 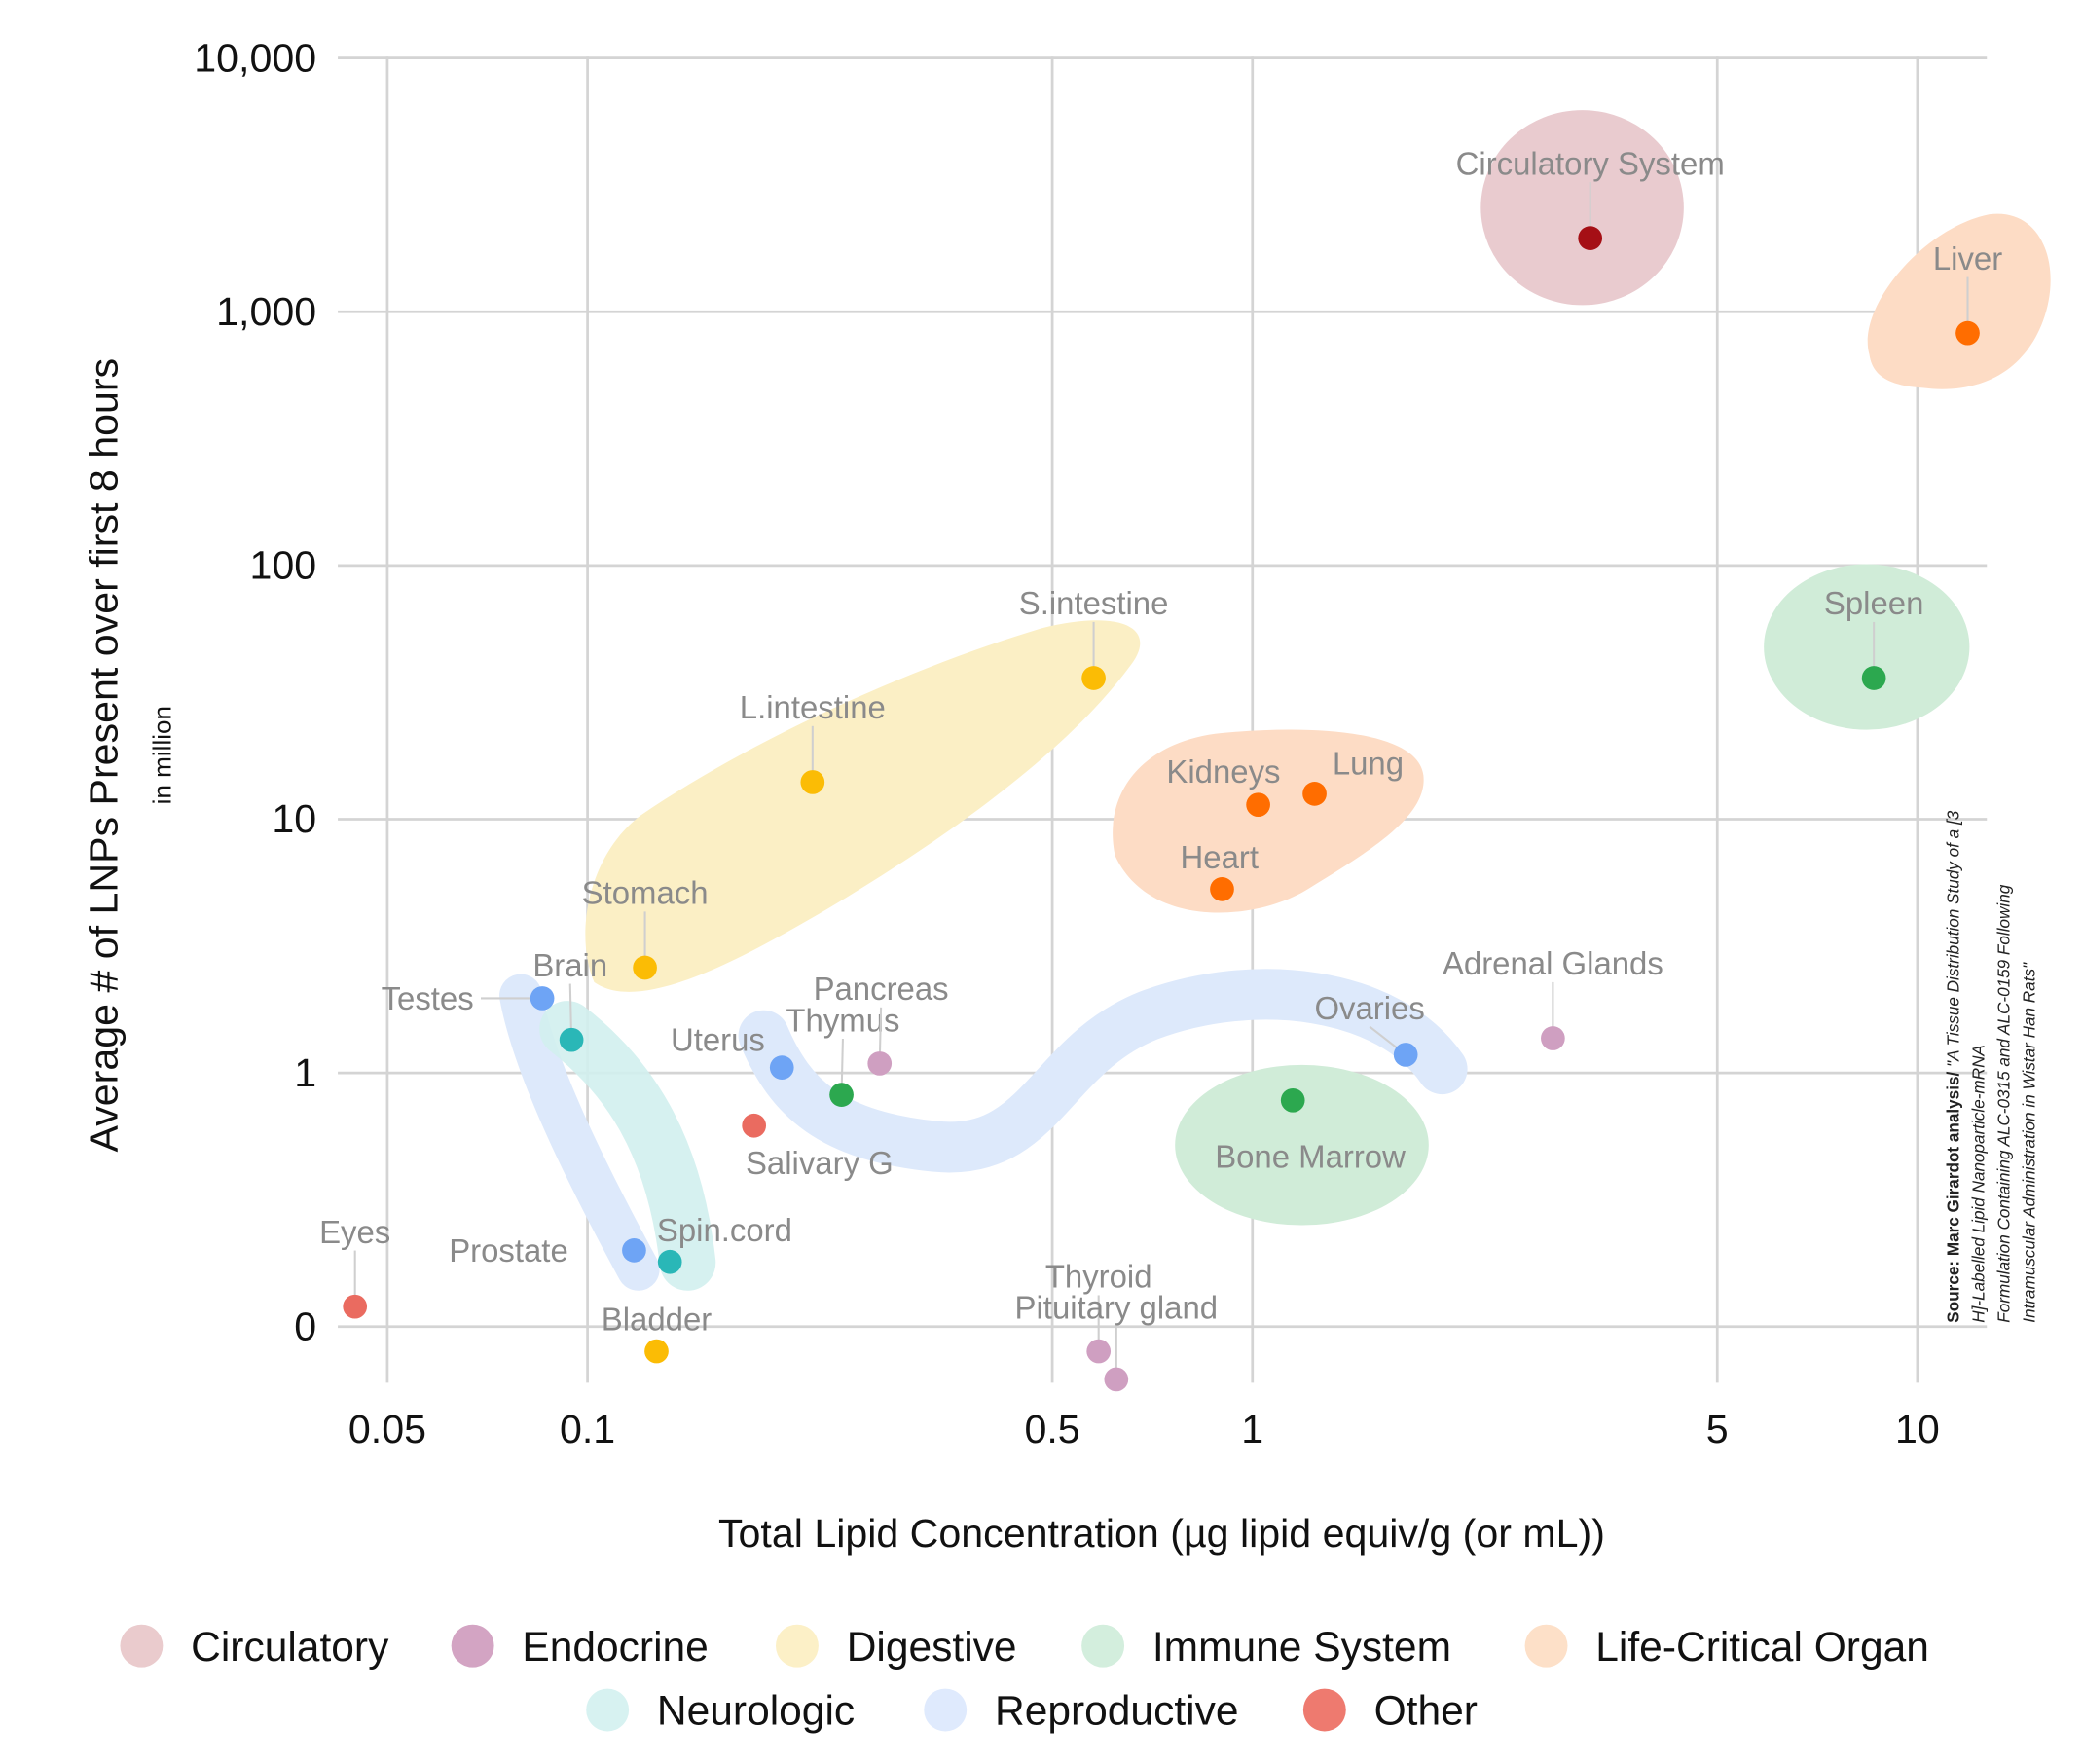 What do you see at coordinates (290, 1648) in the screenshot?
I see `legend-label: Circulatory` at bounding box center [290, 1648].